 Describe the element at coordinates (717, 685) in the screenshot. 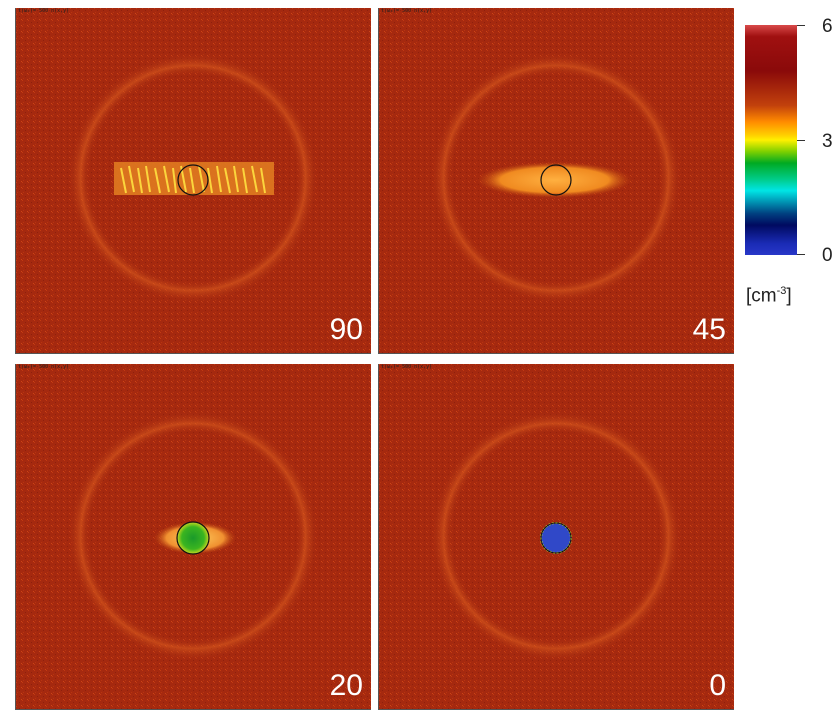

I see `panel-angle-label: 0` at that location.